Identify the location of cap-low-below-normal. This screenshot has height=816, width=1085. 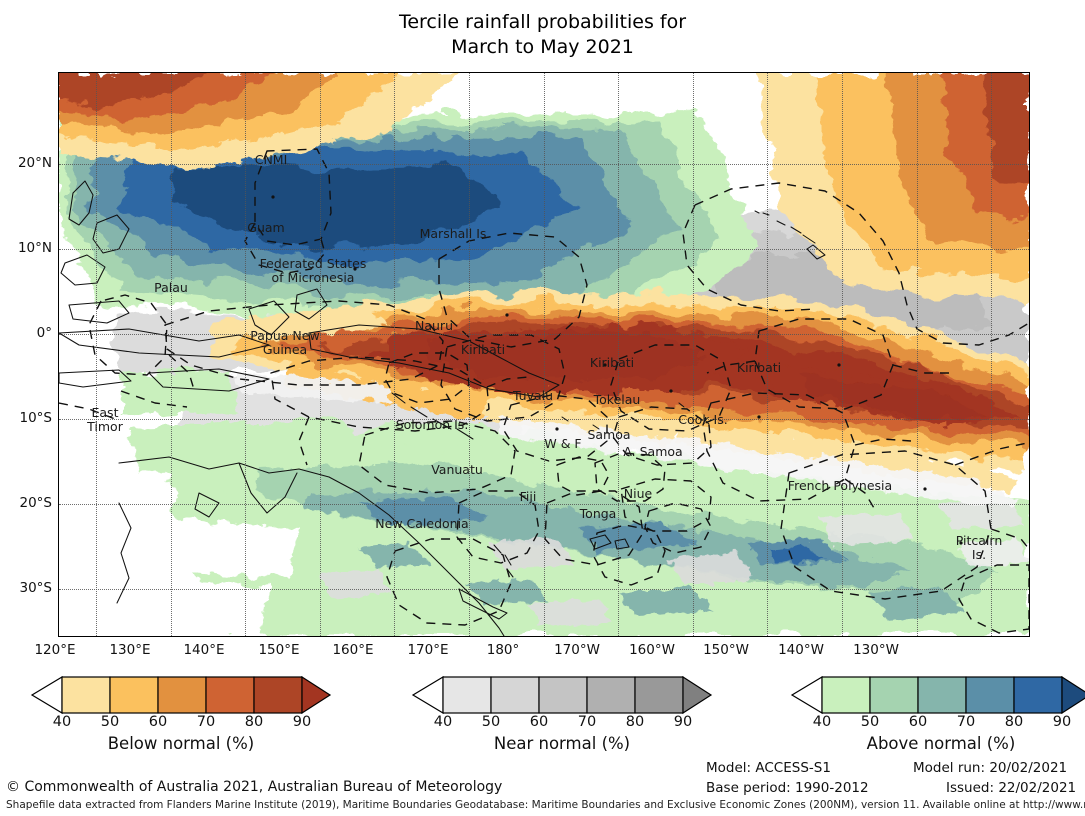
(46, 695).